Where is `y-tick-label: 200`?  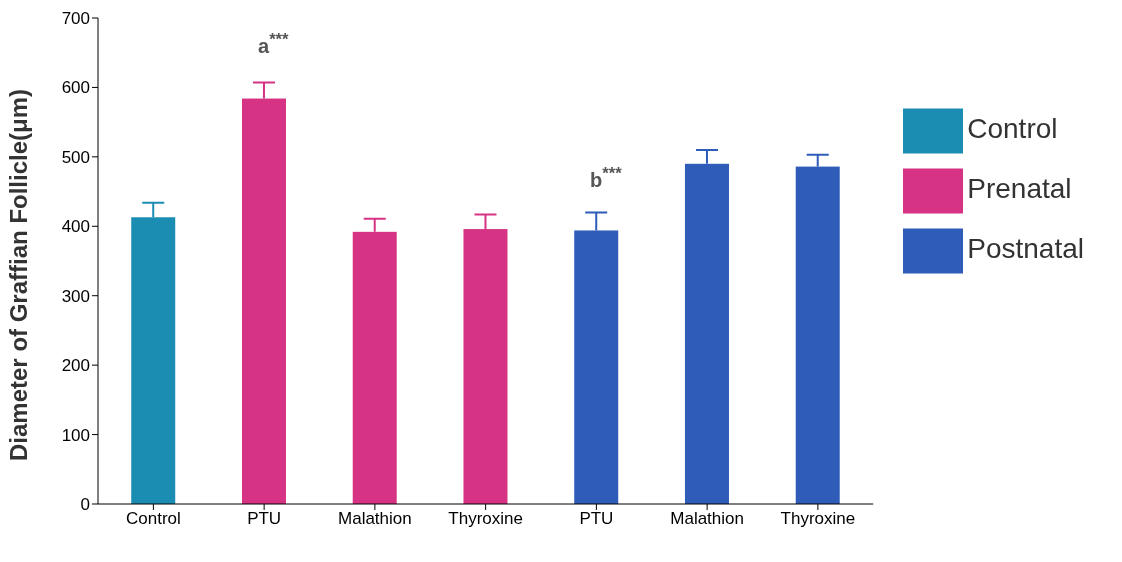 y-tick-label: 200 is located at coordinates (75, 366).